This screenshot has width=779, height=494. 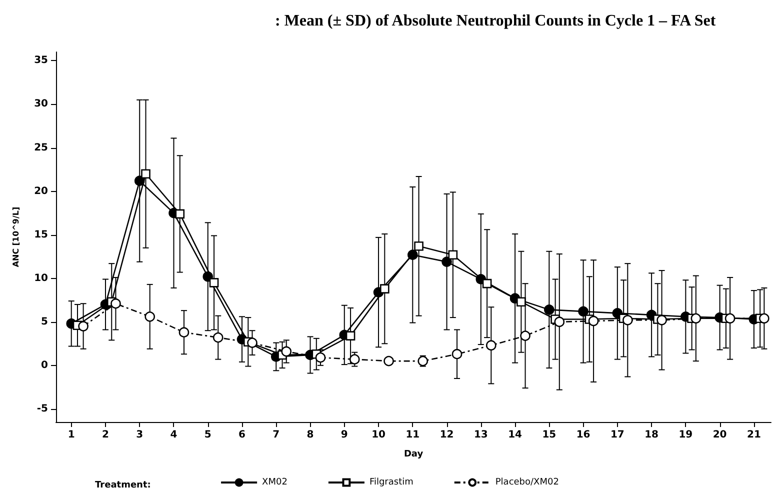 What do you see at coordinates (495, 21) in the screenshot?
I see `chart-title: : Mean (± SD) of Absolute Neutrophil Counts in Cycle 1 – FA Set` at bounding box center [495, 21].